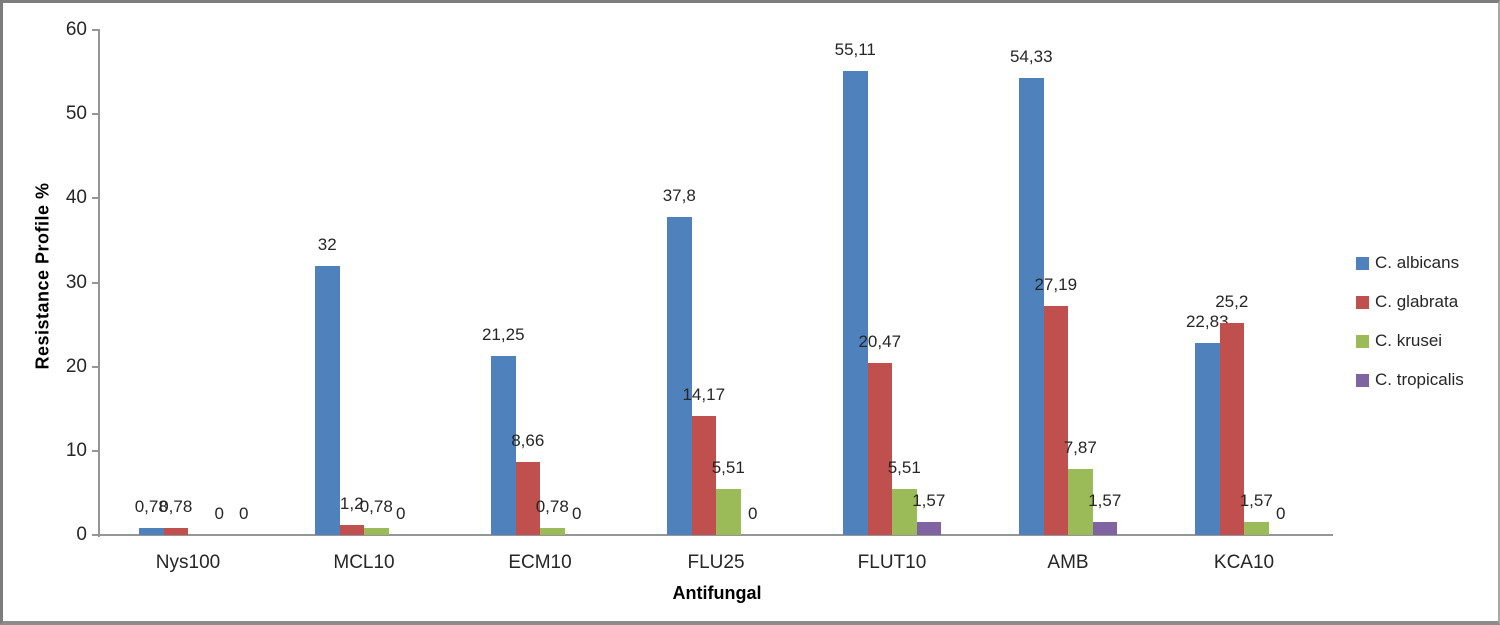 The image size is (1500, 625). I want to click on bar-c-albicans-flut10, so click(855, 303).